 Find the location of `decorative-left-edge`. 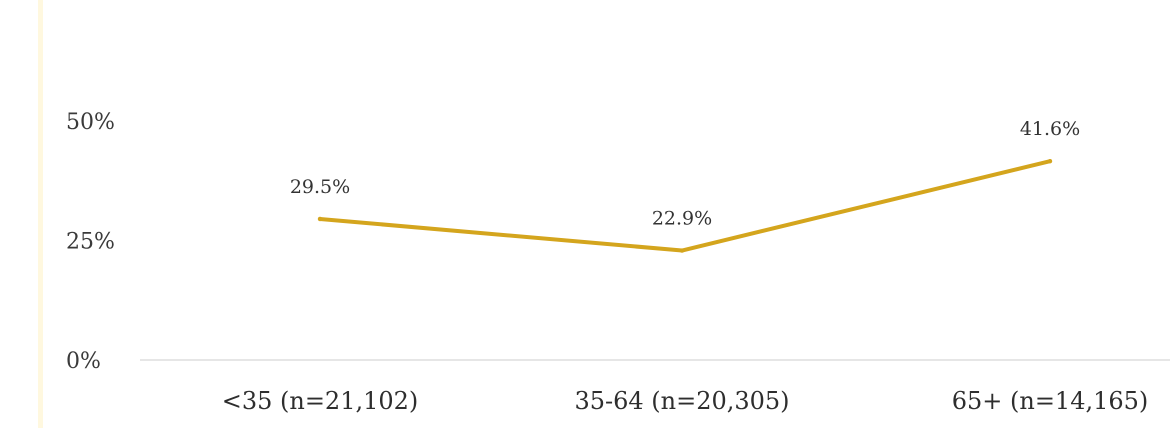

decorative-left-edge is located at coordinates (40, 214).